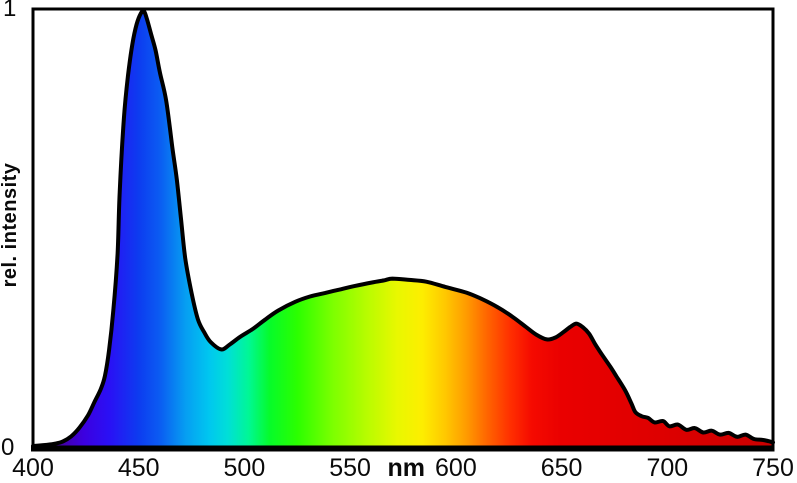 The width and height of the screenshot is (797, 483). I want to click on x-tick-label: 550, so click(350, 468).